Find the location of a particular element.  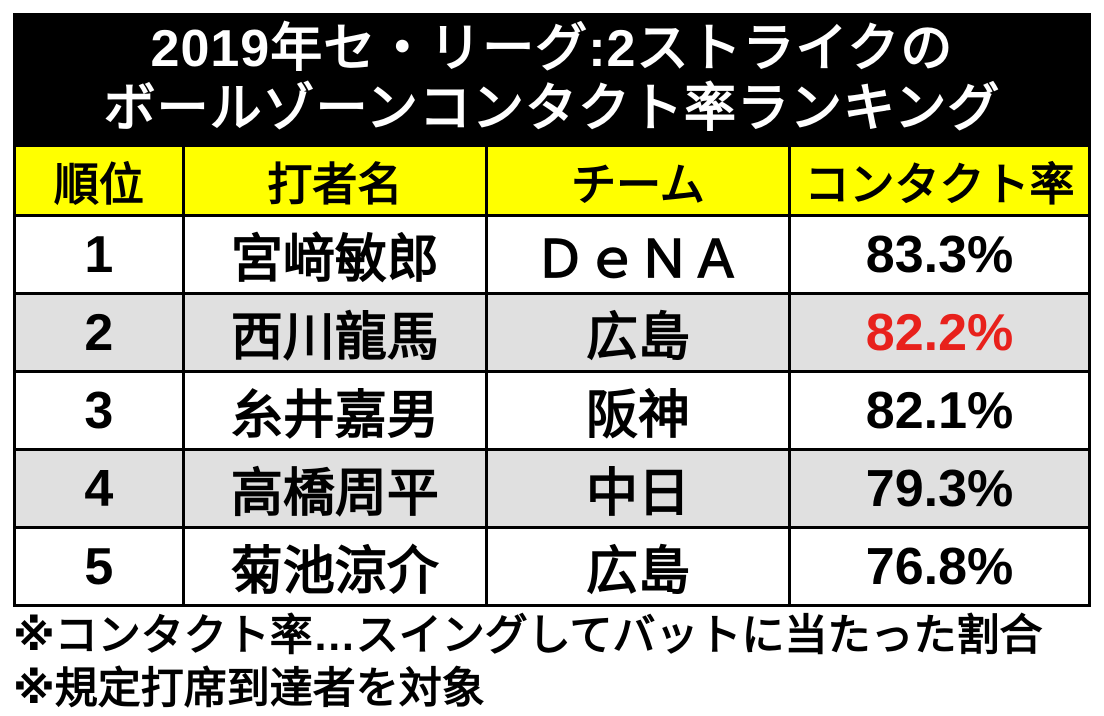

header-batter-name: 打者名 is located at coordinates (334, 180).